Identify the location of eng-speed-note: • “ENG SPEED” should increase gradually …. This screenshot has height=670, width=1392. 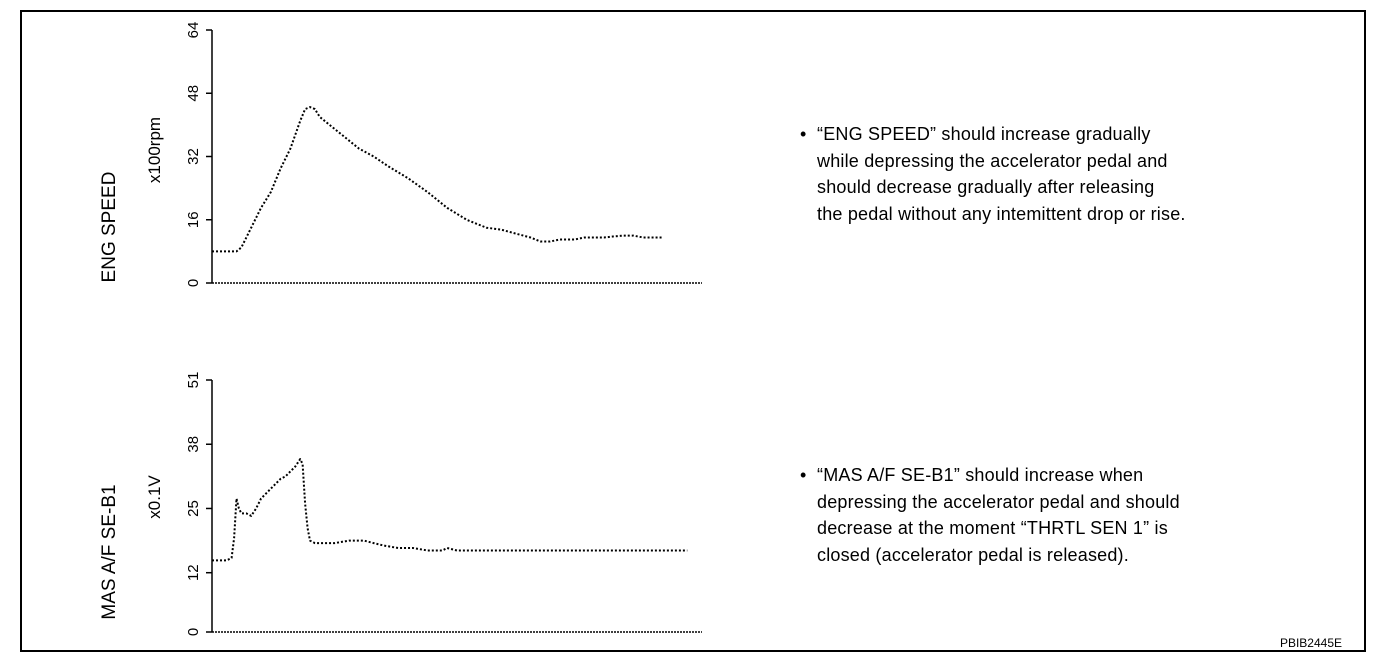
(993, 174).